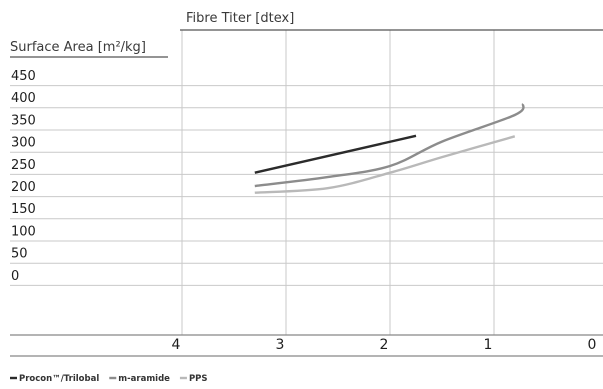 Image resolution: width=603 pixels, height=389 pixels. Describe the element at coordinates (59, 379) in the screenshot. I see `legend-entry: Procon™/Trilobal` at that location.